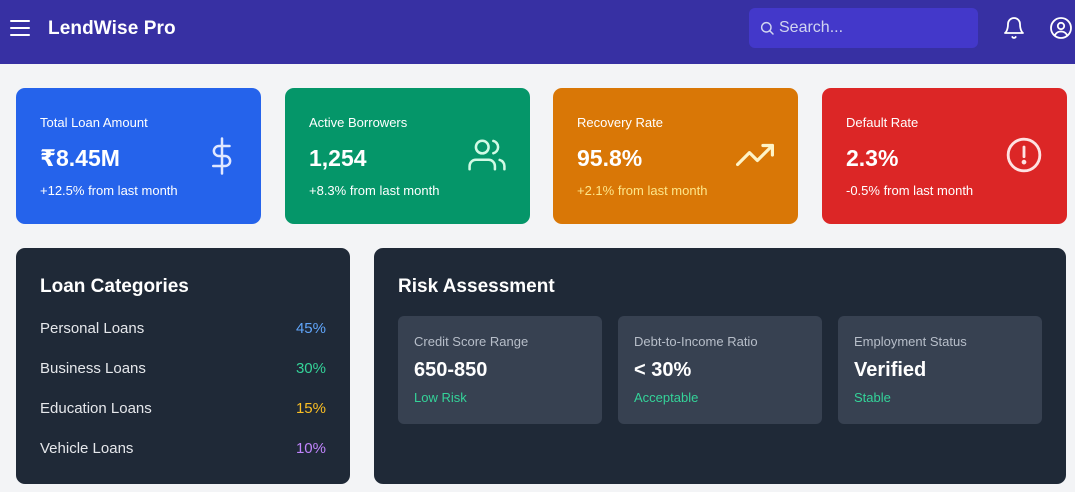 The width and height of the screenshot is (1075, 492). What do you see at coordinates (620, 122) in the screenshot?
I see `stat-label: Recovery Rate` at bounding box center [620, 122].